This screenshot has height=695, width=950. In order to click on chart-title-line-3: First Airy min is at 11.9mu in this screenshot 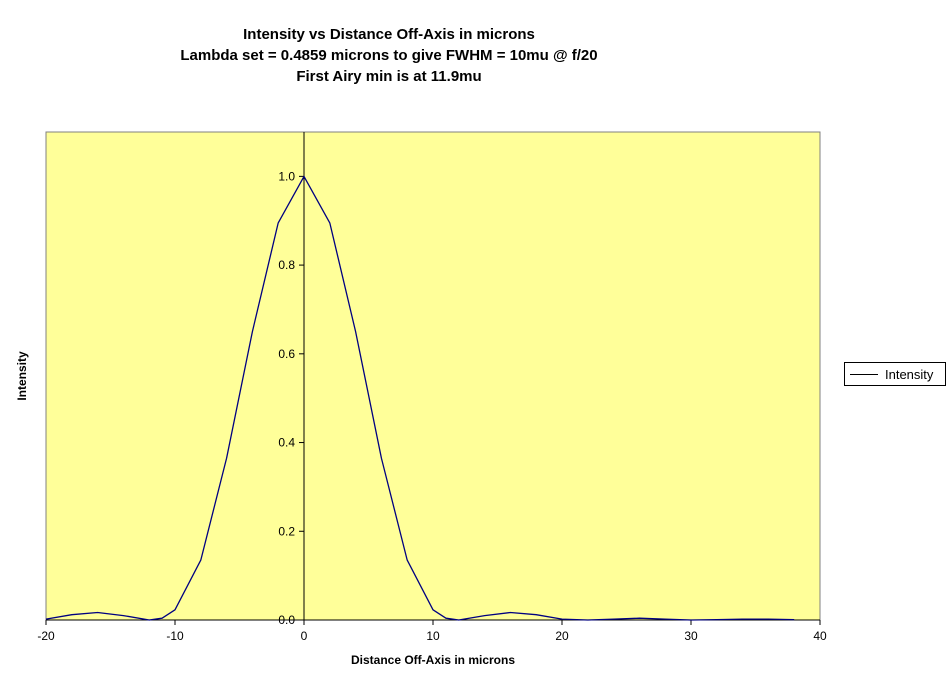, I will do `click(389, 76)`.